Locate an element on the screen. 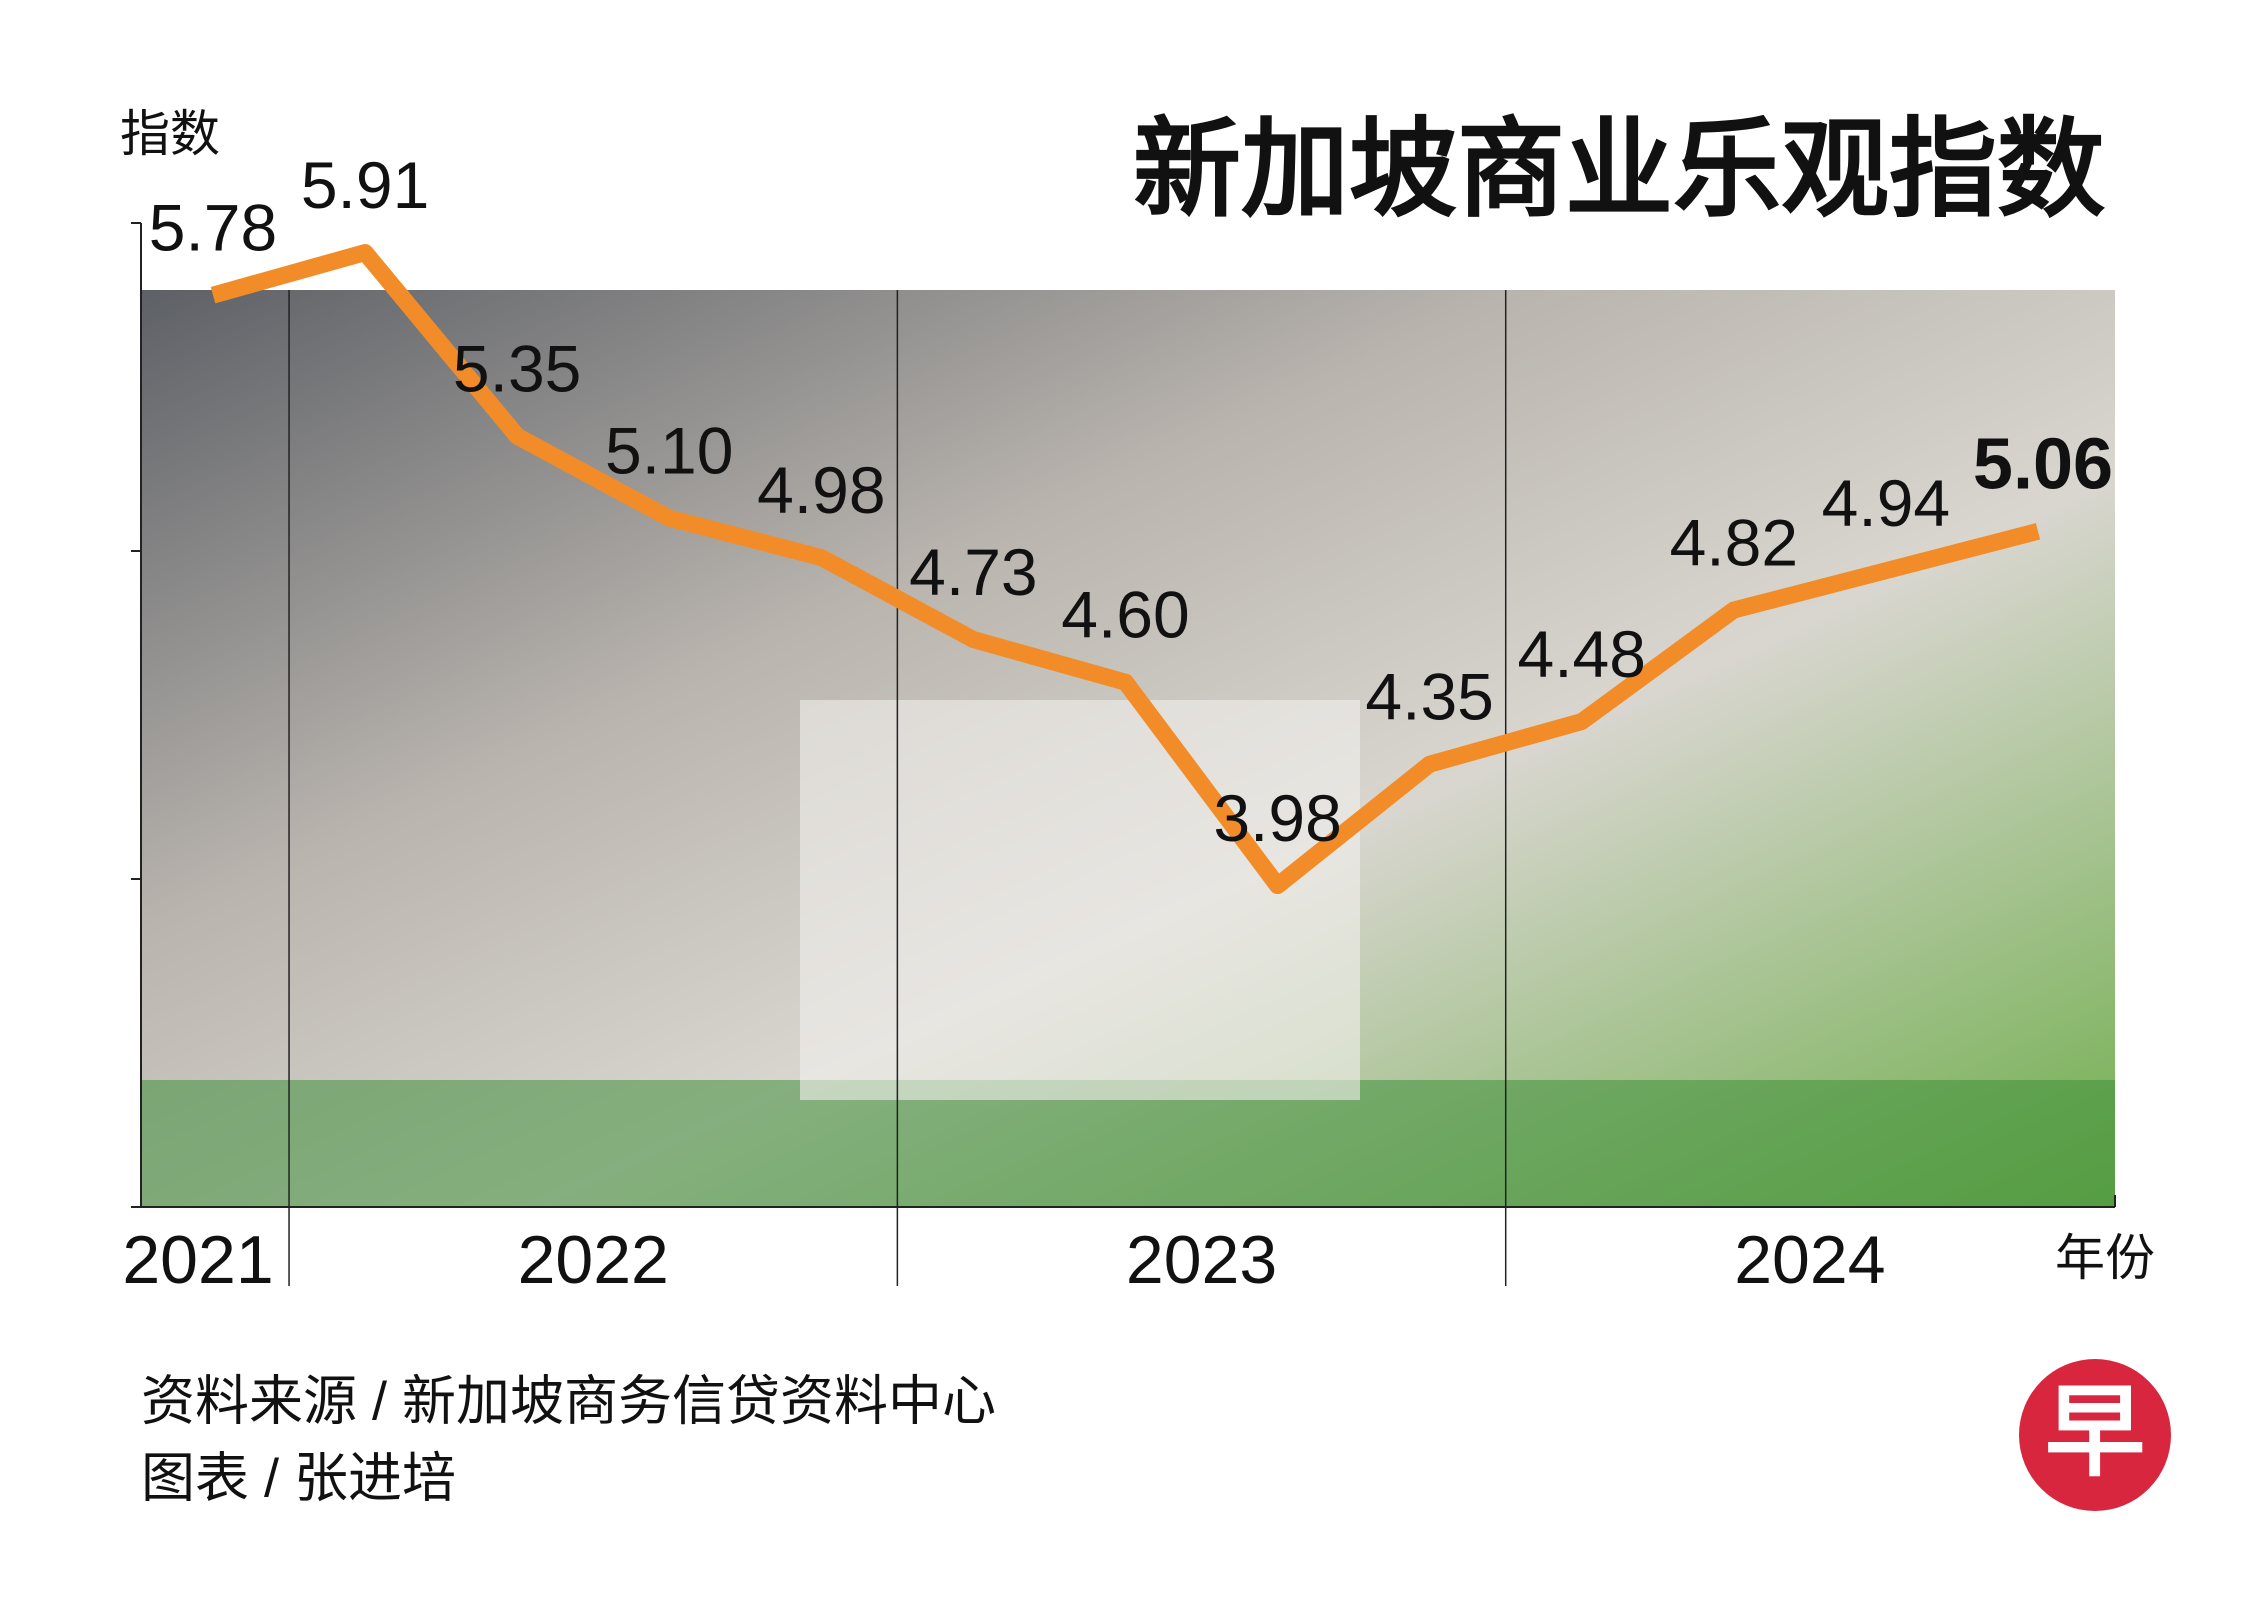 This screenshot has width=2250, height=1605. value-label: 4.73 is located at coordinates (973, 572).